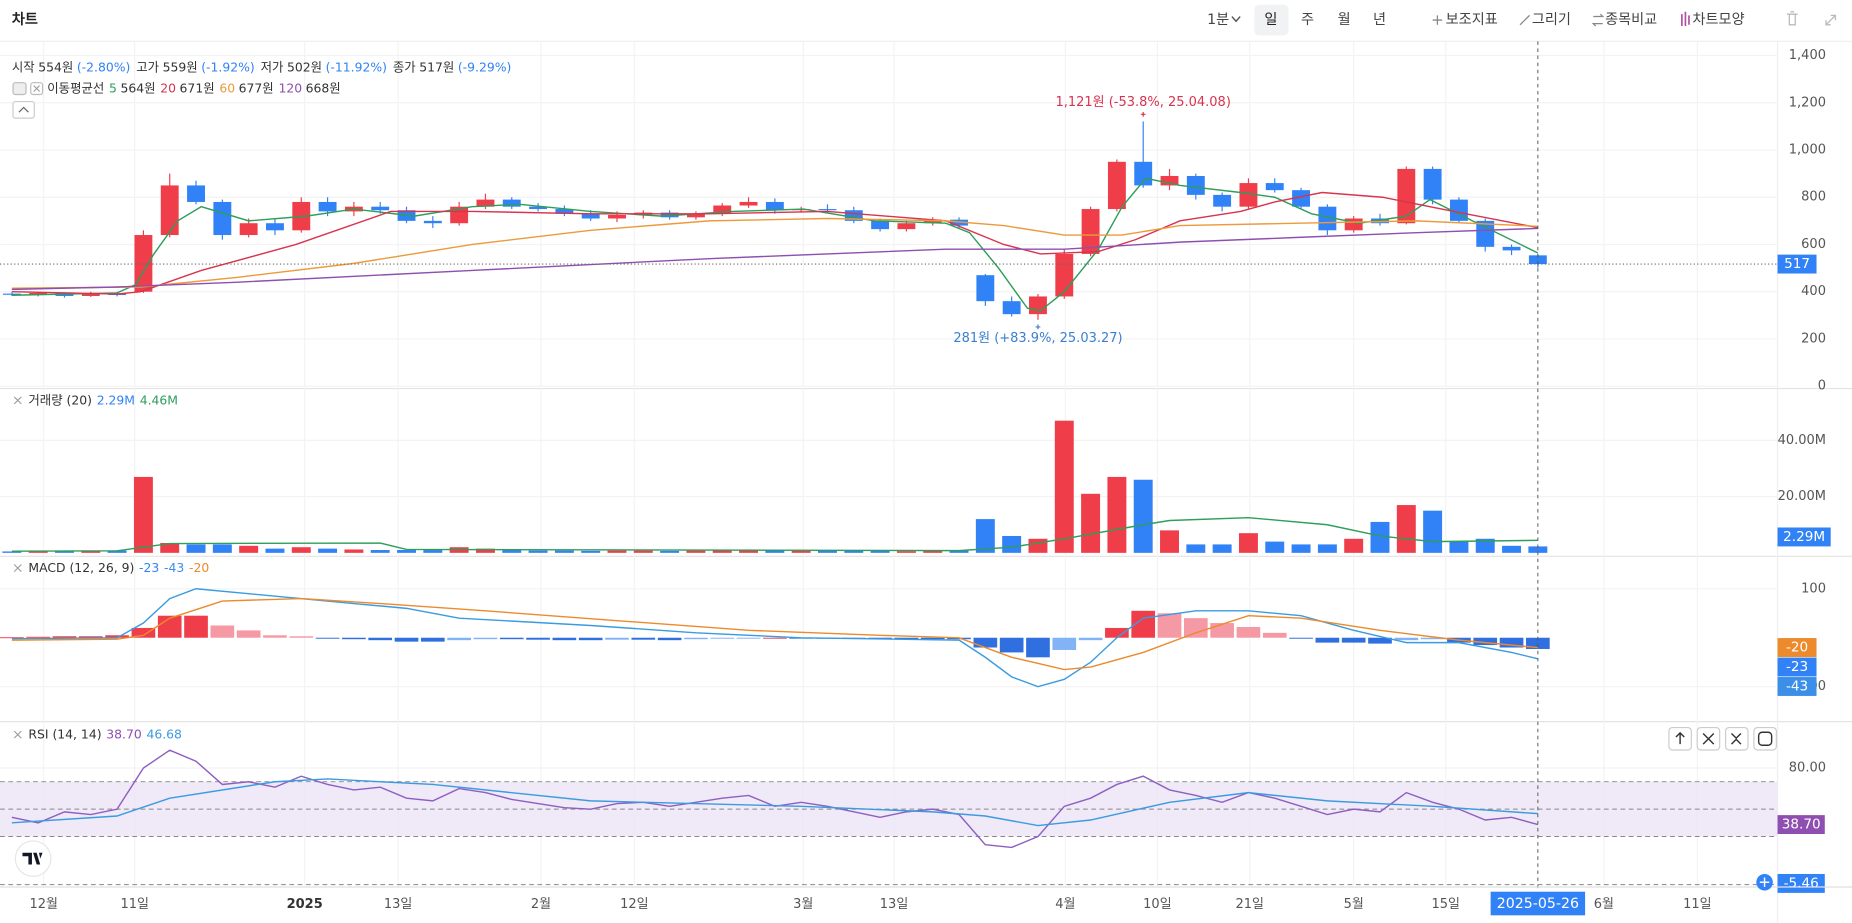 The width and height of the screenshot is (1852, 923). What do you see at coordinates (1379, 20) in the screenshot?
I see `period-button: 년` at bounding box center [1379, 20].